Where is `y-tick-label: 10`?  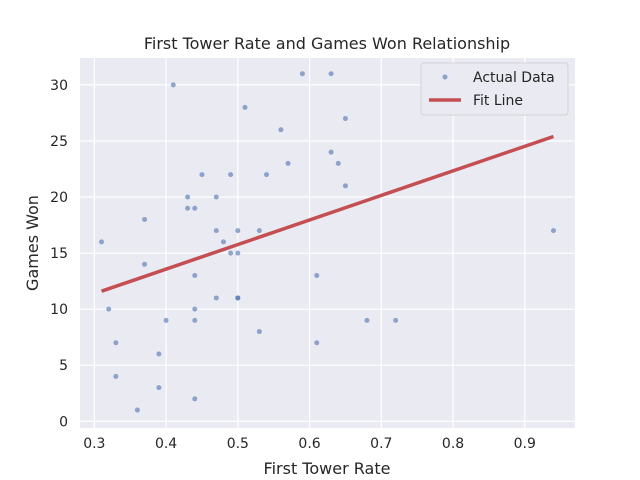
y-tick-label: 10 is located at coordinates (59, 310).